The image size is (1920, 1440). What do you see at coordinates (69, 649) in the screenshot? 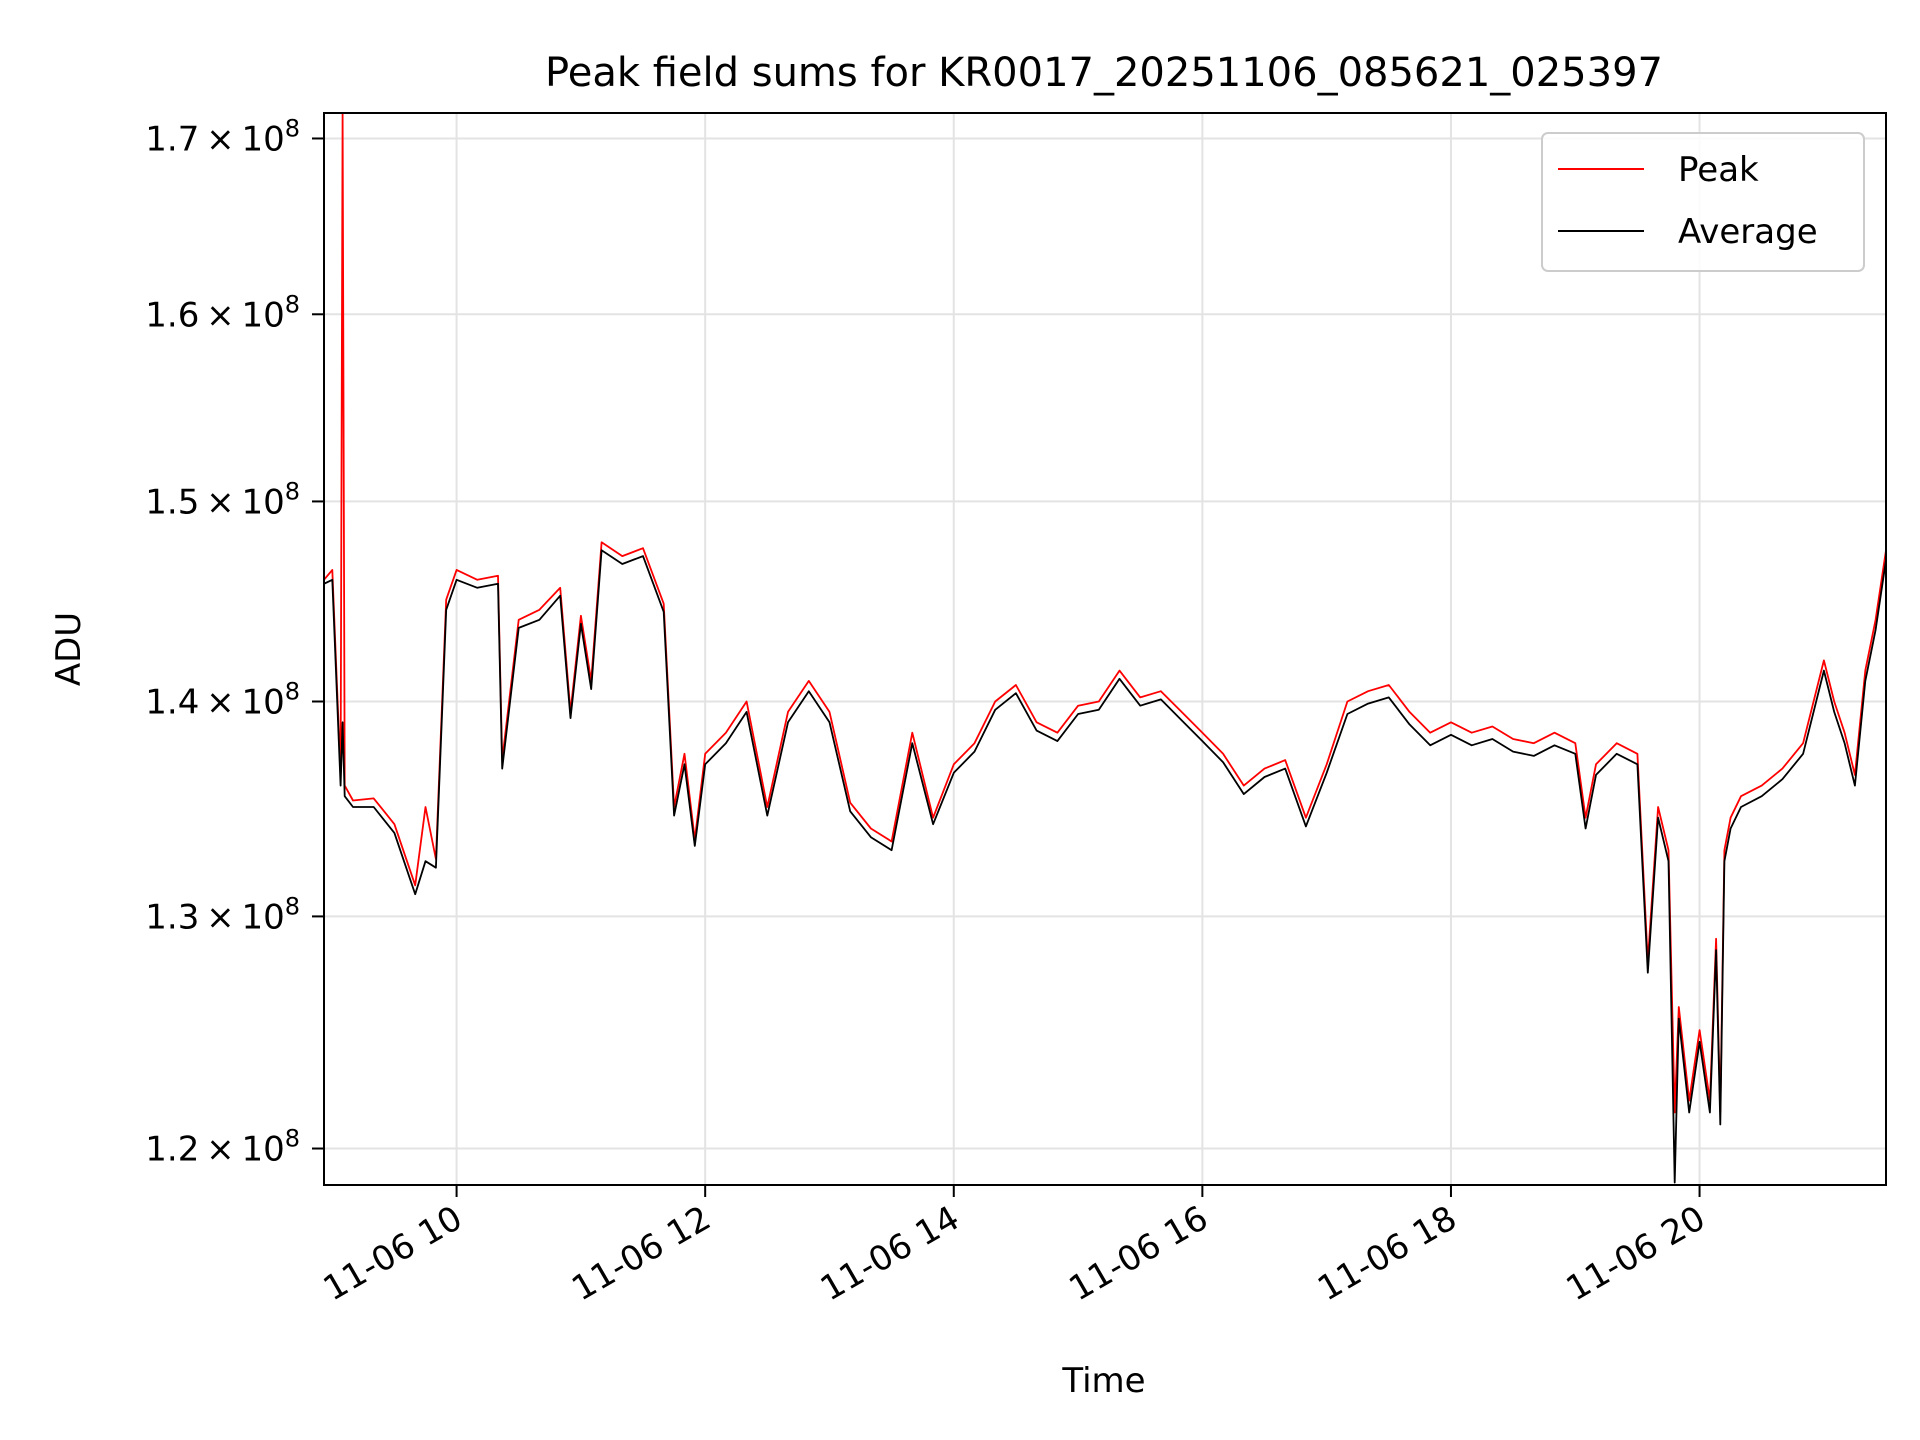
I see `y-axis-label: ADU` at bounding box center [69, 649].